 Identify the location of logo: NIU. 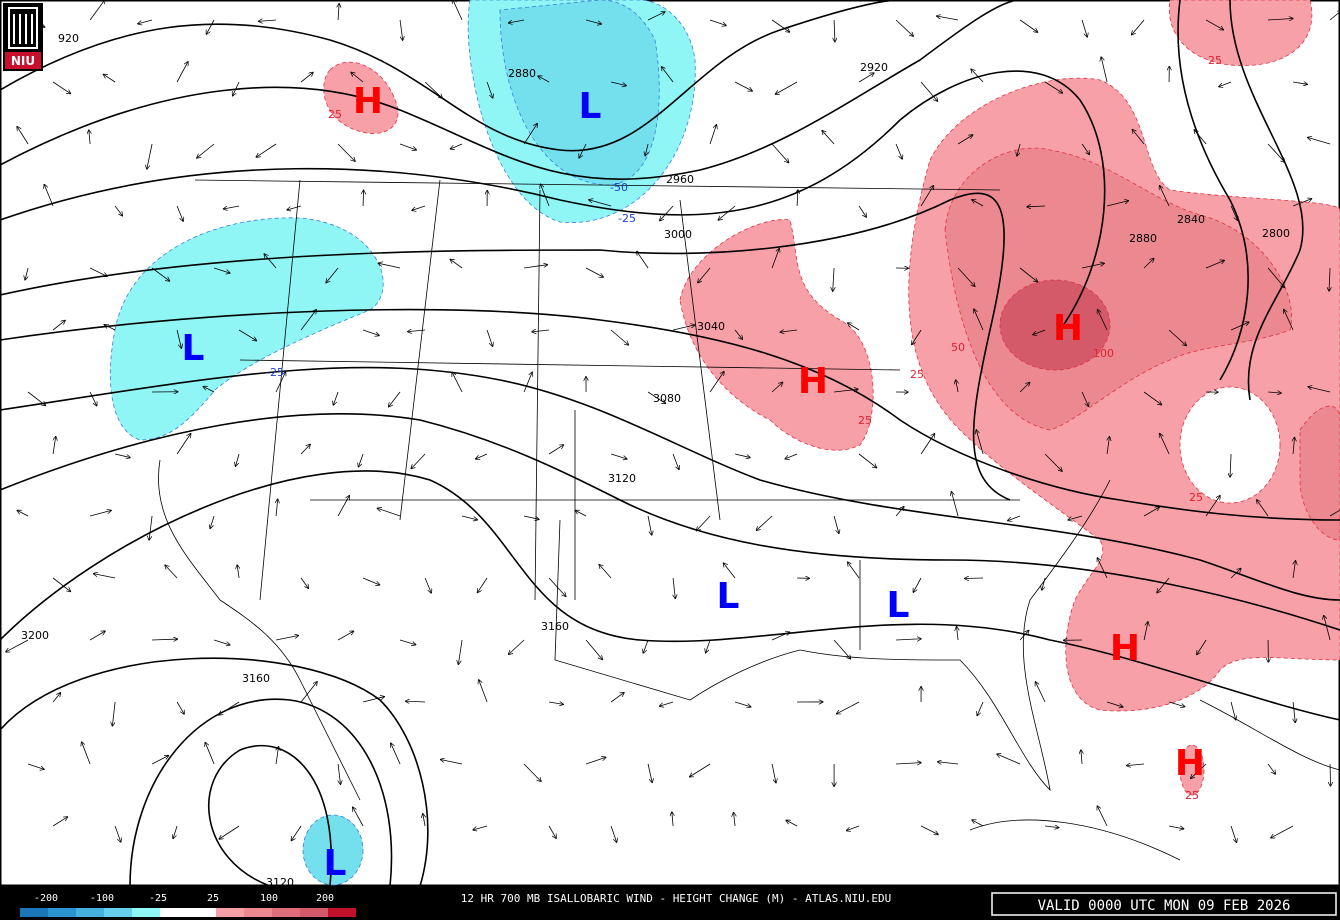
(23, 37).